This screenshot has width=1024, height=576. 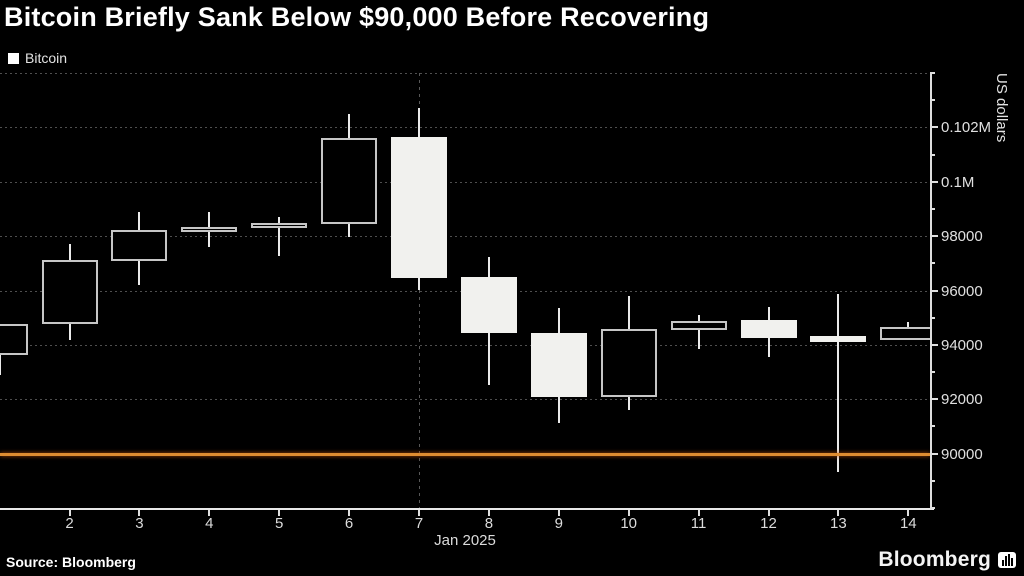 I want to click on candle-body-day12, so click(x=768, y=329).